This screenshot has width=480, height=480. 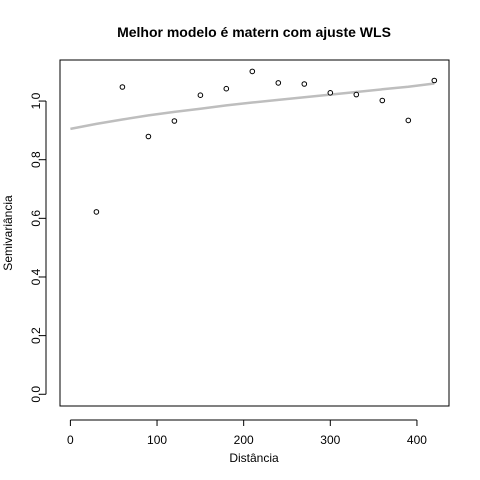 What do you see at coordinates (36, 100) in the screenshot?
I see `y-tick-label: 1.0` at bounding box center [36, 100].